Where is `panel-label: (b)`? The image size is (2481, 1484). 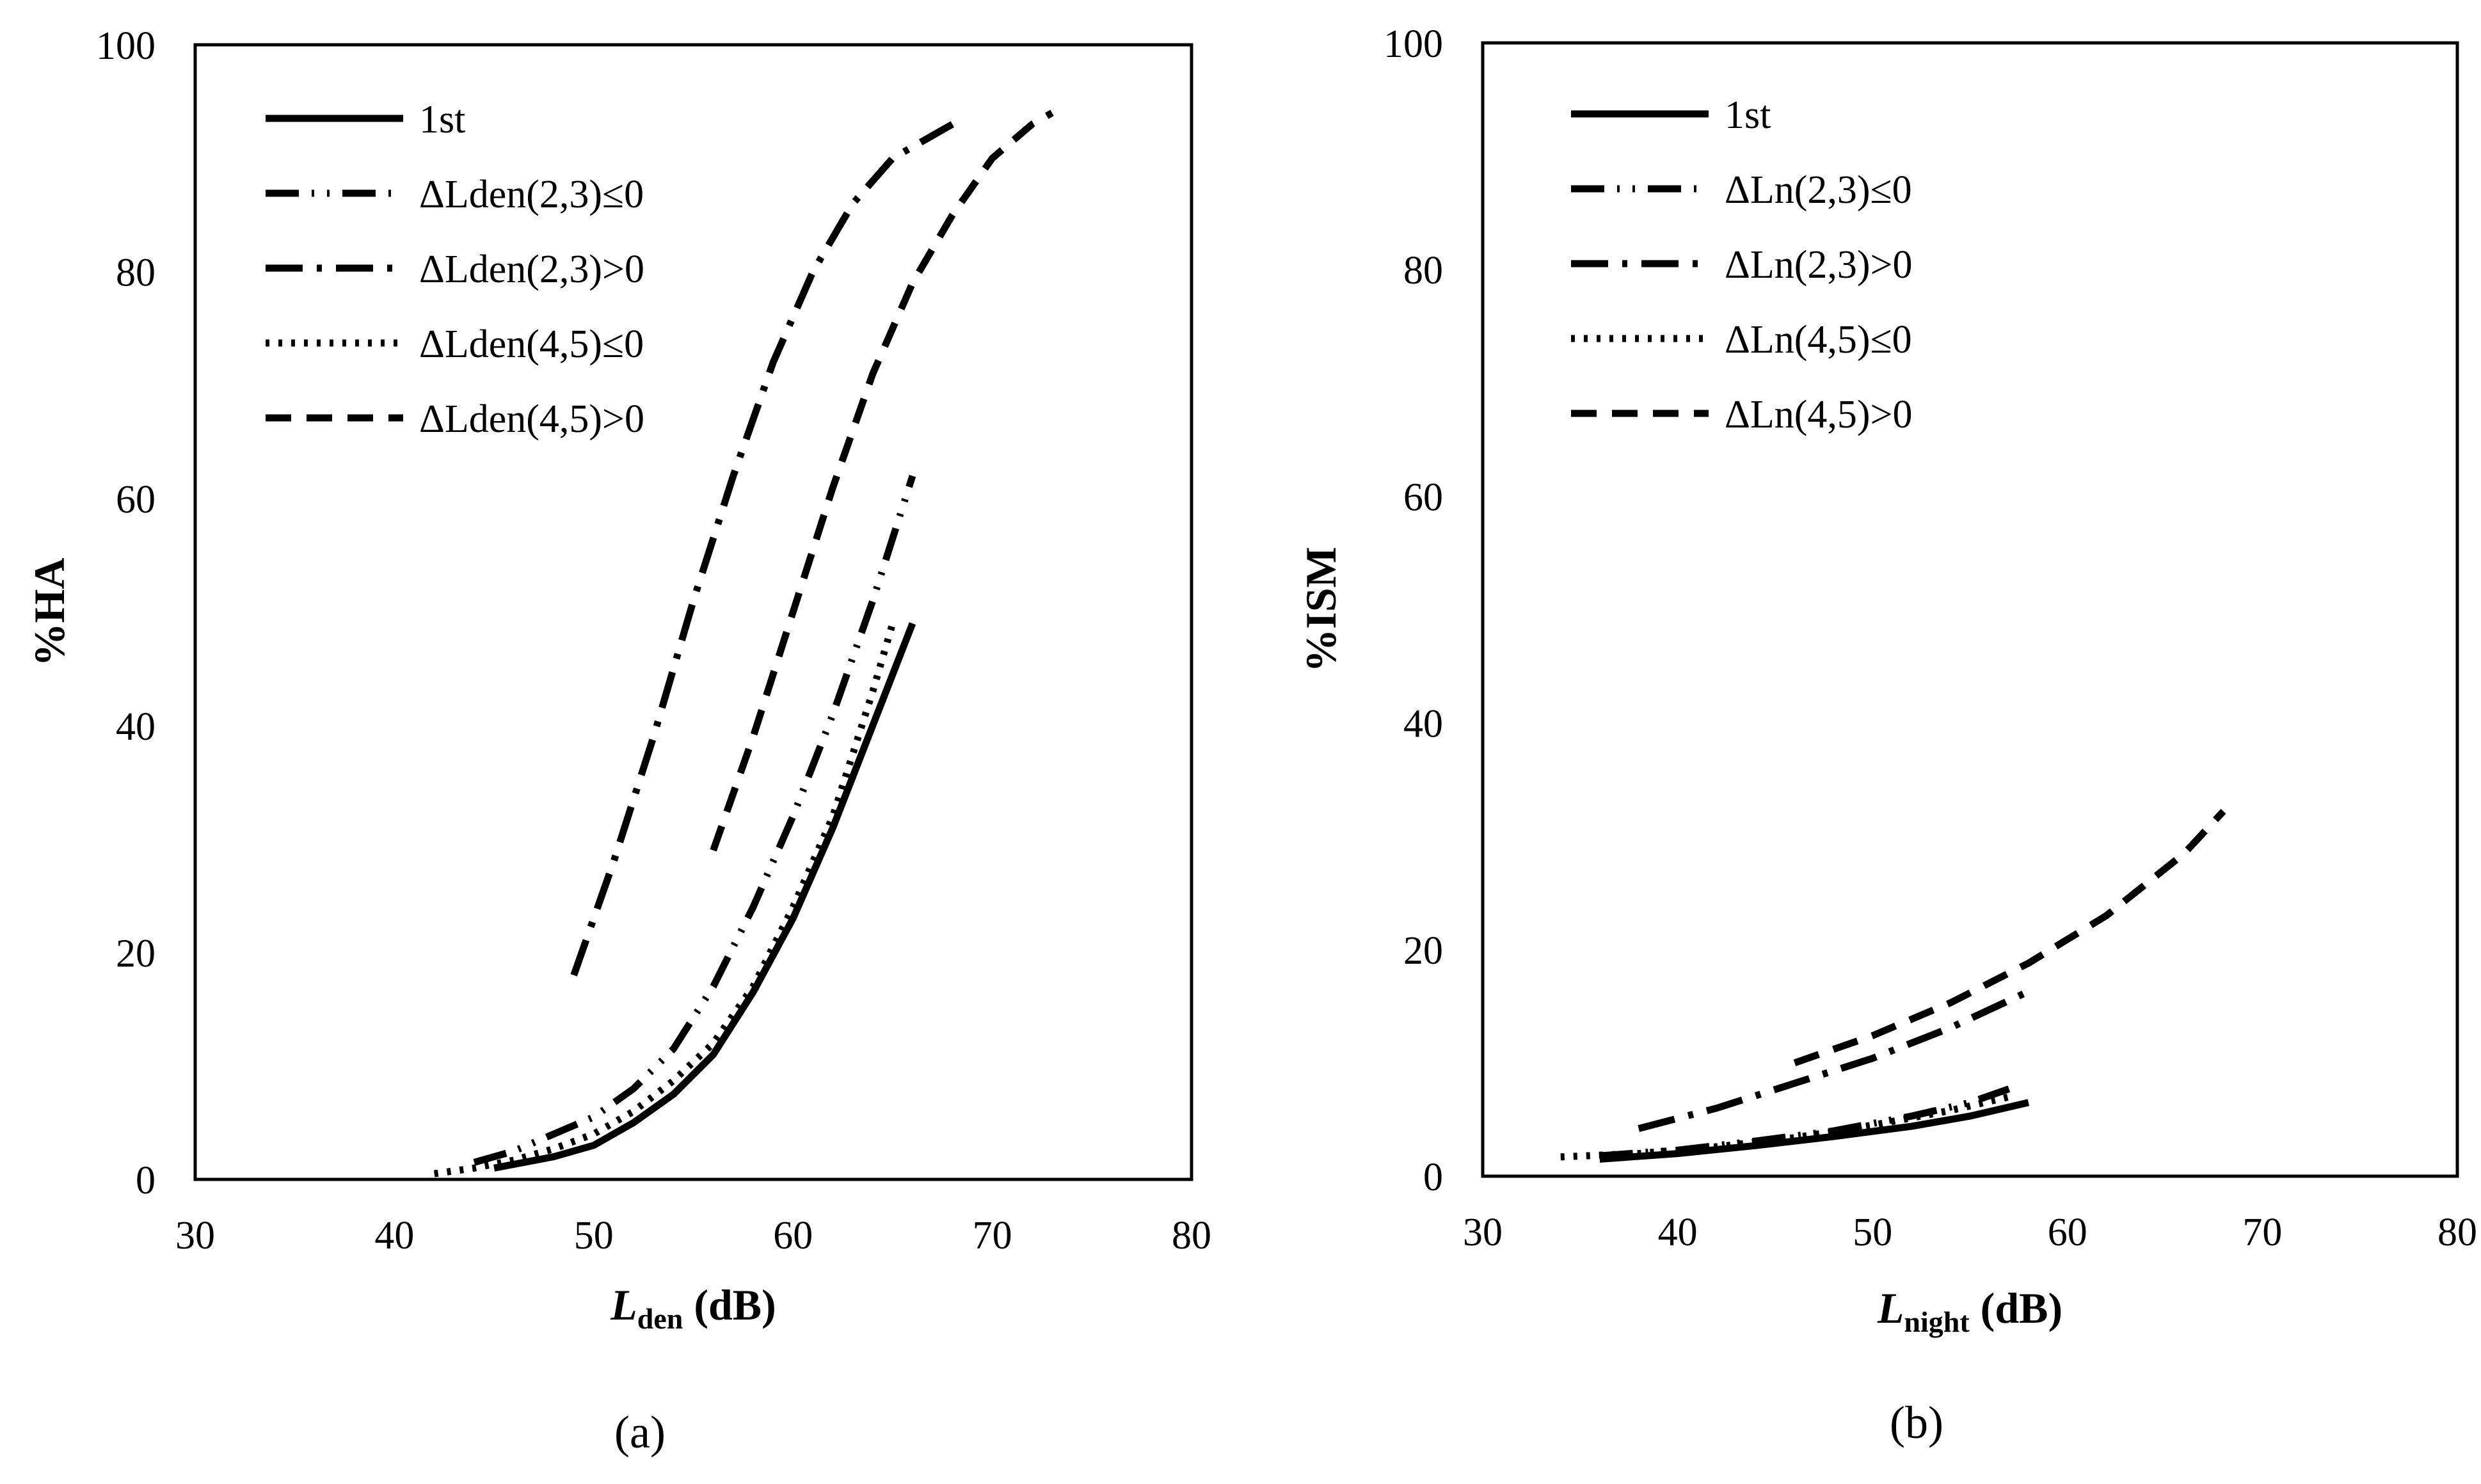
panel-label: (b) is located at coordinates (1917, 1422).